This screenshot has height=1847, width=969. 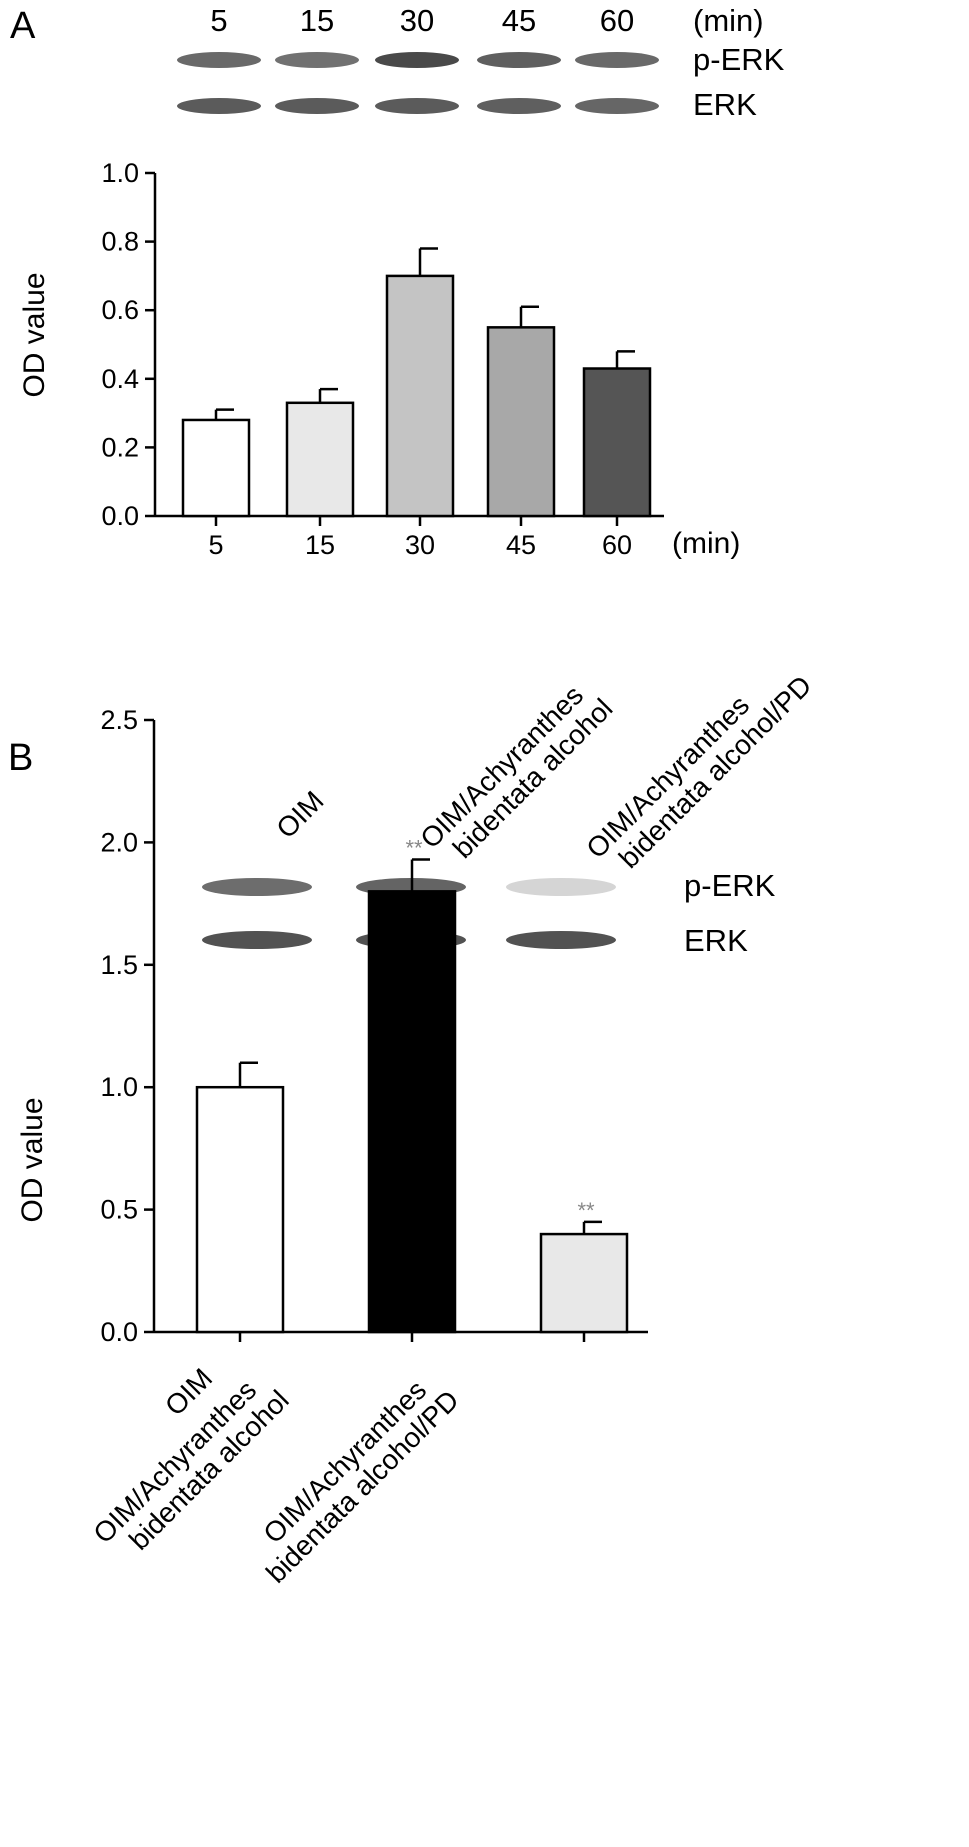 I want to click on panel-a-blot-lane-label: 60, so click(x=617, y=20).